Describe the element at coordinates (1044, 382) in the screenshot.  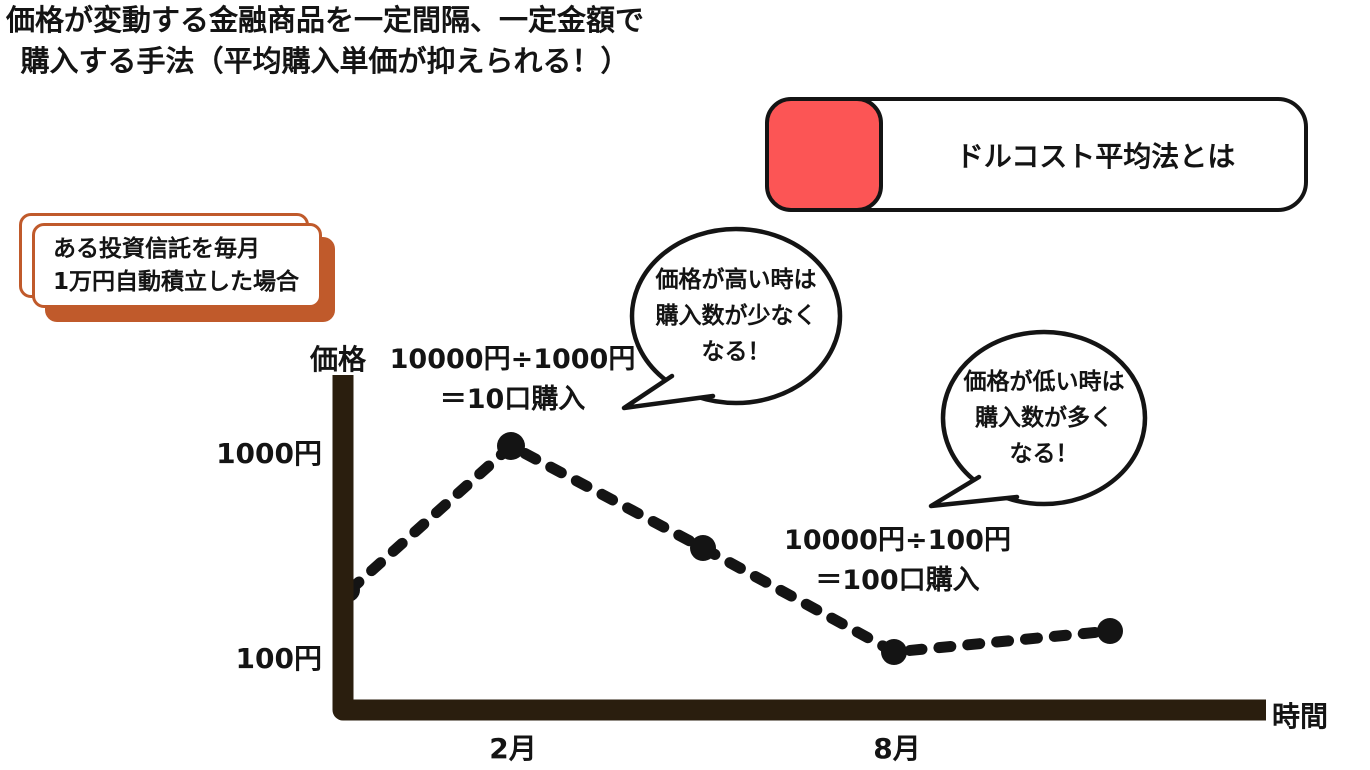
I see `bubble-low-line-1: 価格が低い時は` at that location.